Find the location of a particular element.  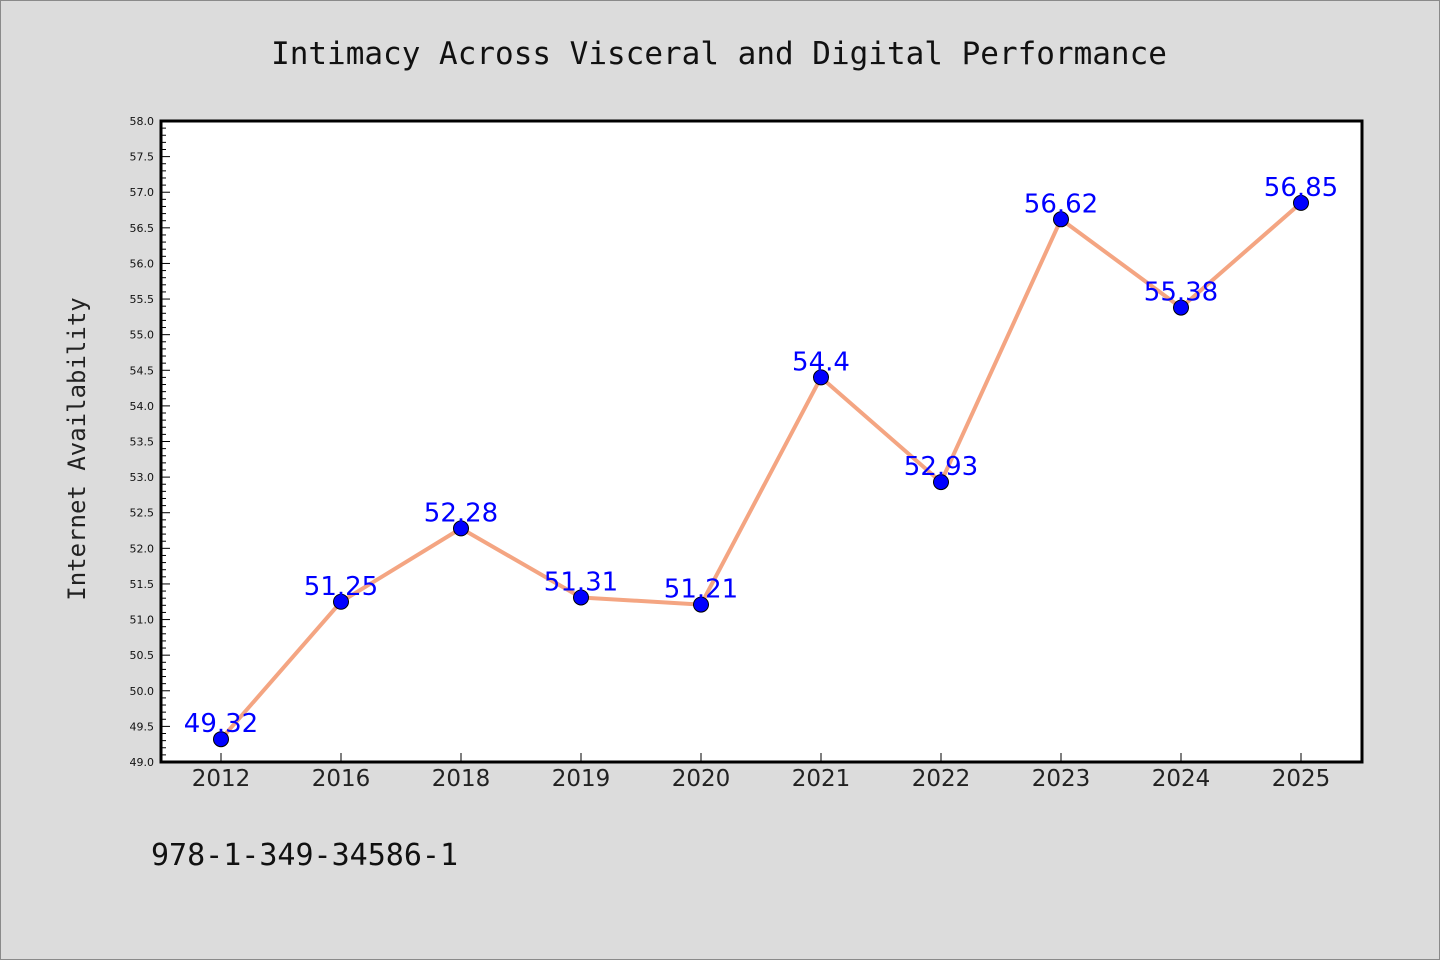

y-tick-label: 54.0 is located at coordinates (142, 406).